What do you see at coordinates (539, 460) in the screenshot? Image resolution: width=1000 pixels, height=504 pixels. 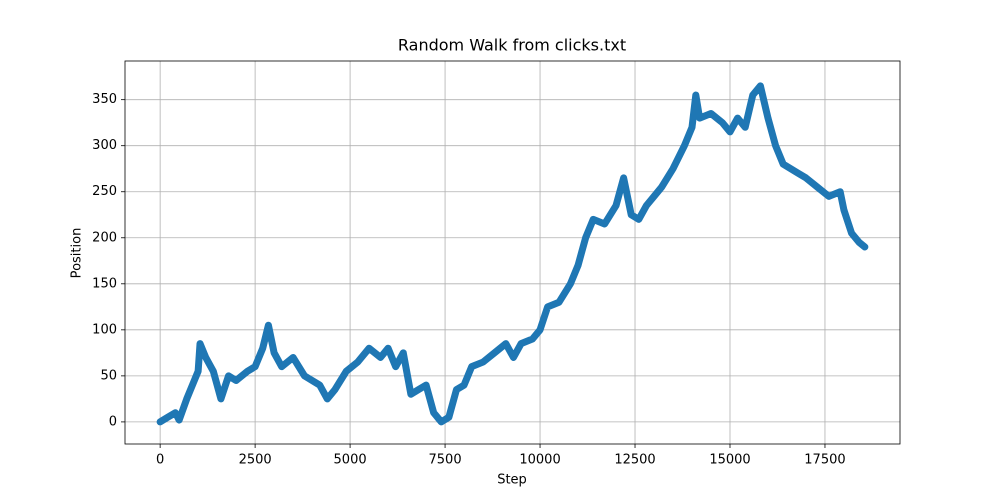 I see `x-tick-label: 10000` at bounding box center [539, 460].